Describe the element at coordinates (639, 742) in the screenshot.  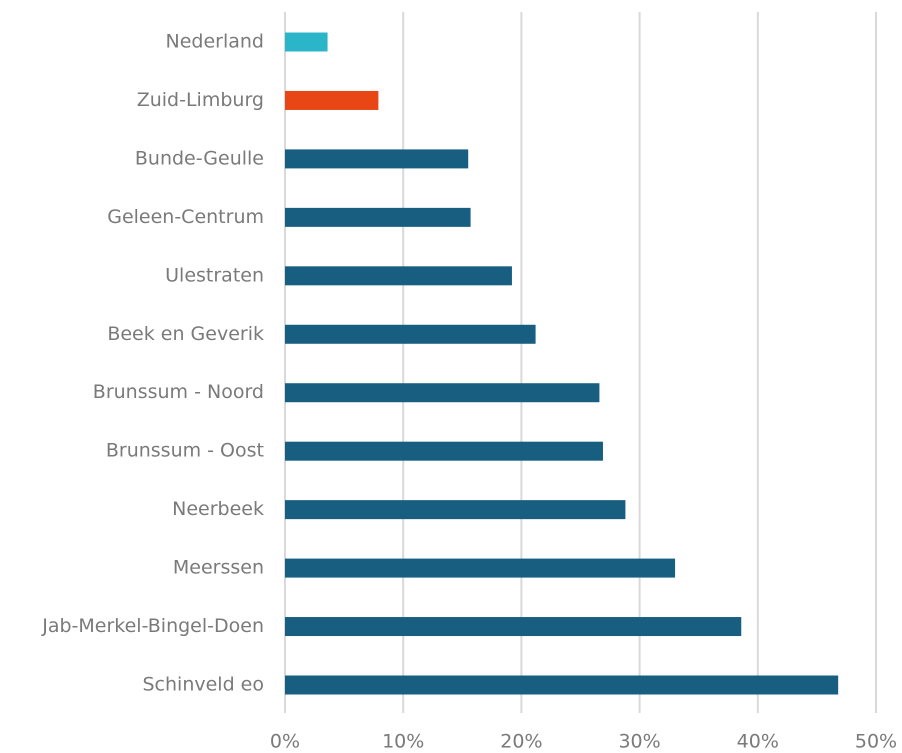
I see `x-tick-label: 30%` at that location.